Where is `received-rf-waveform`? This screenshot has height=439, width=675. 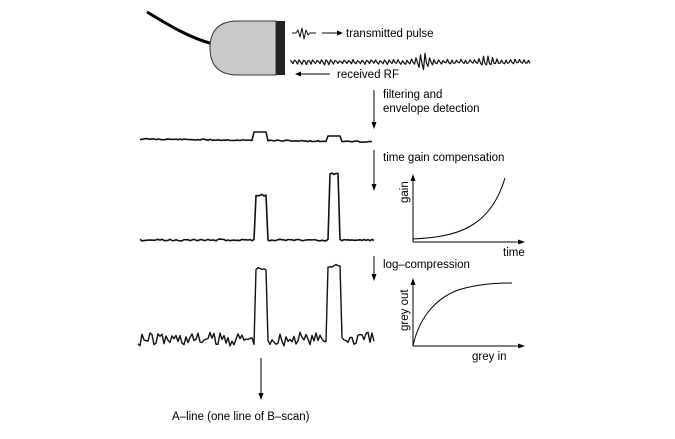
received-rf-waveform is located at coordinates (410, 61).